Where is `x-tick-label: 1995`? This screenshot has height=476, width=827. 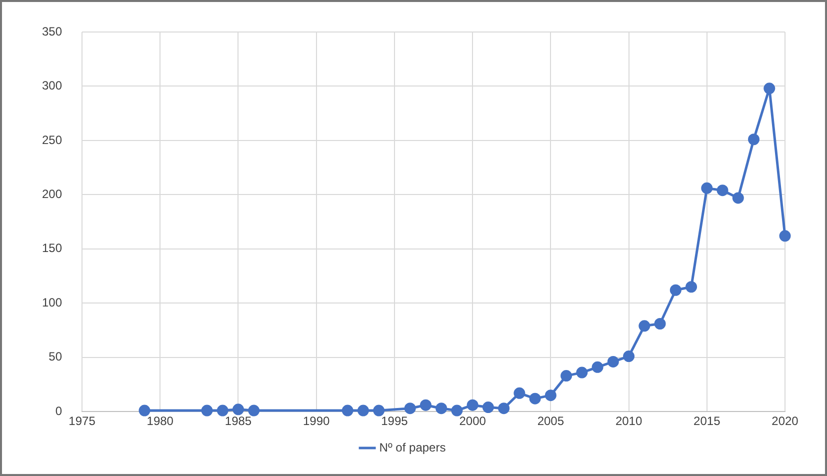 x-tick-label: 1995 is located at coordinates (394, 421).